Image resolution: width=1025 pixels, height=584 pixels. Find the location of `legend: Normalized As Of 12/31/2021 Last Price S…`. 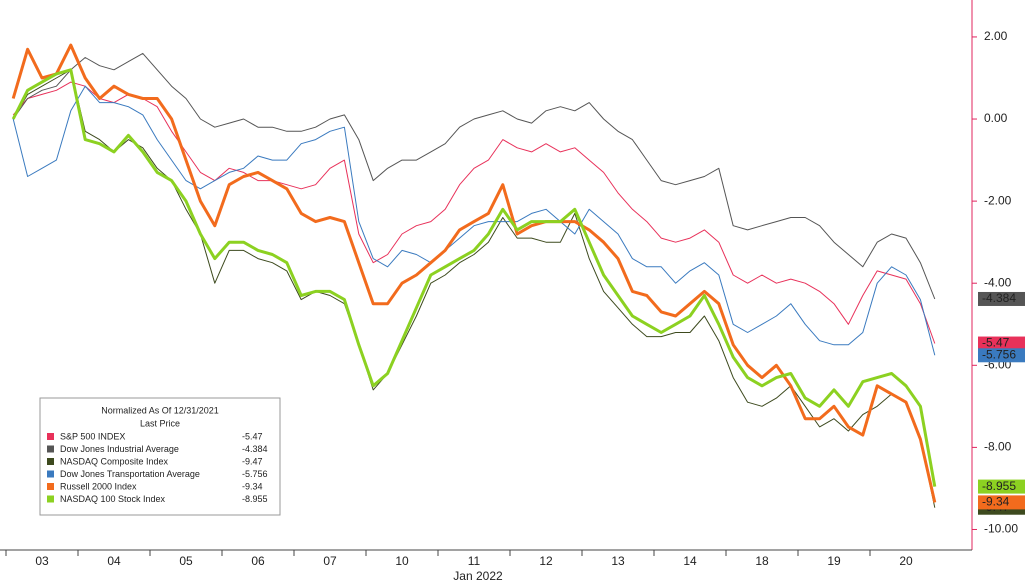

legend: Normalized As Of 12/31/2021 Last Price S… is located at coordinates (160, 456).